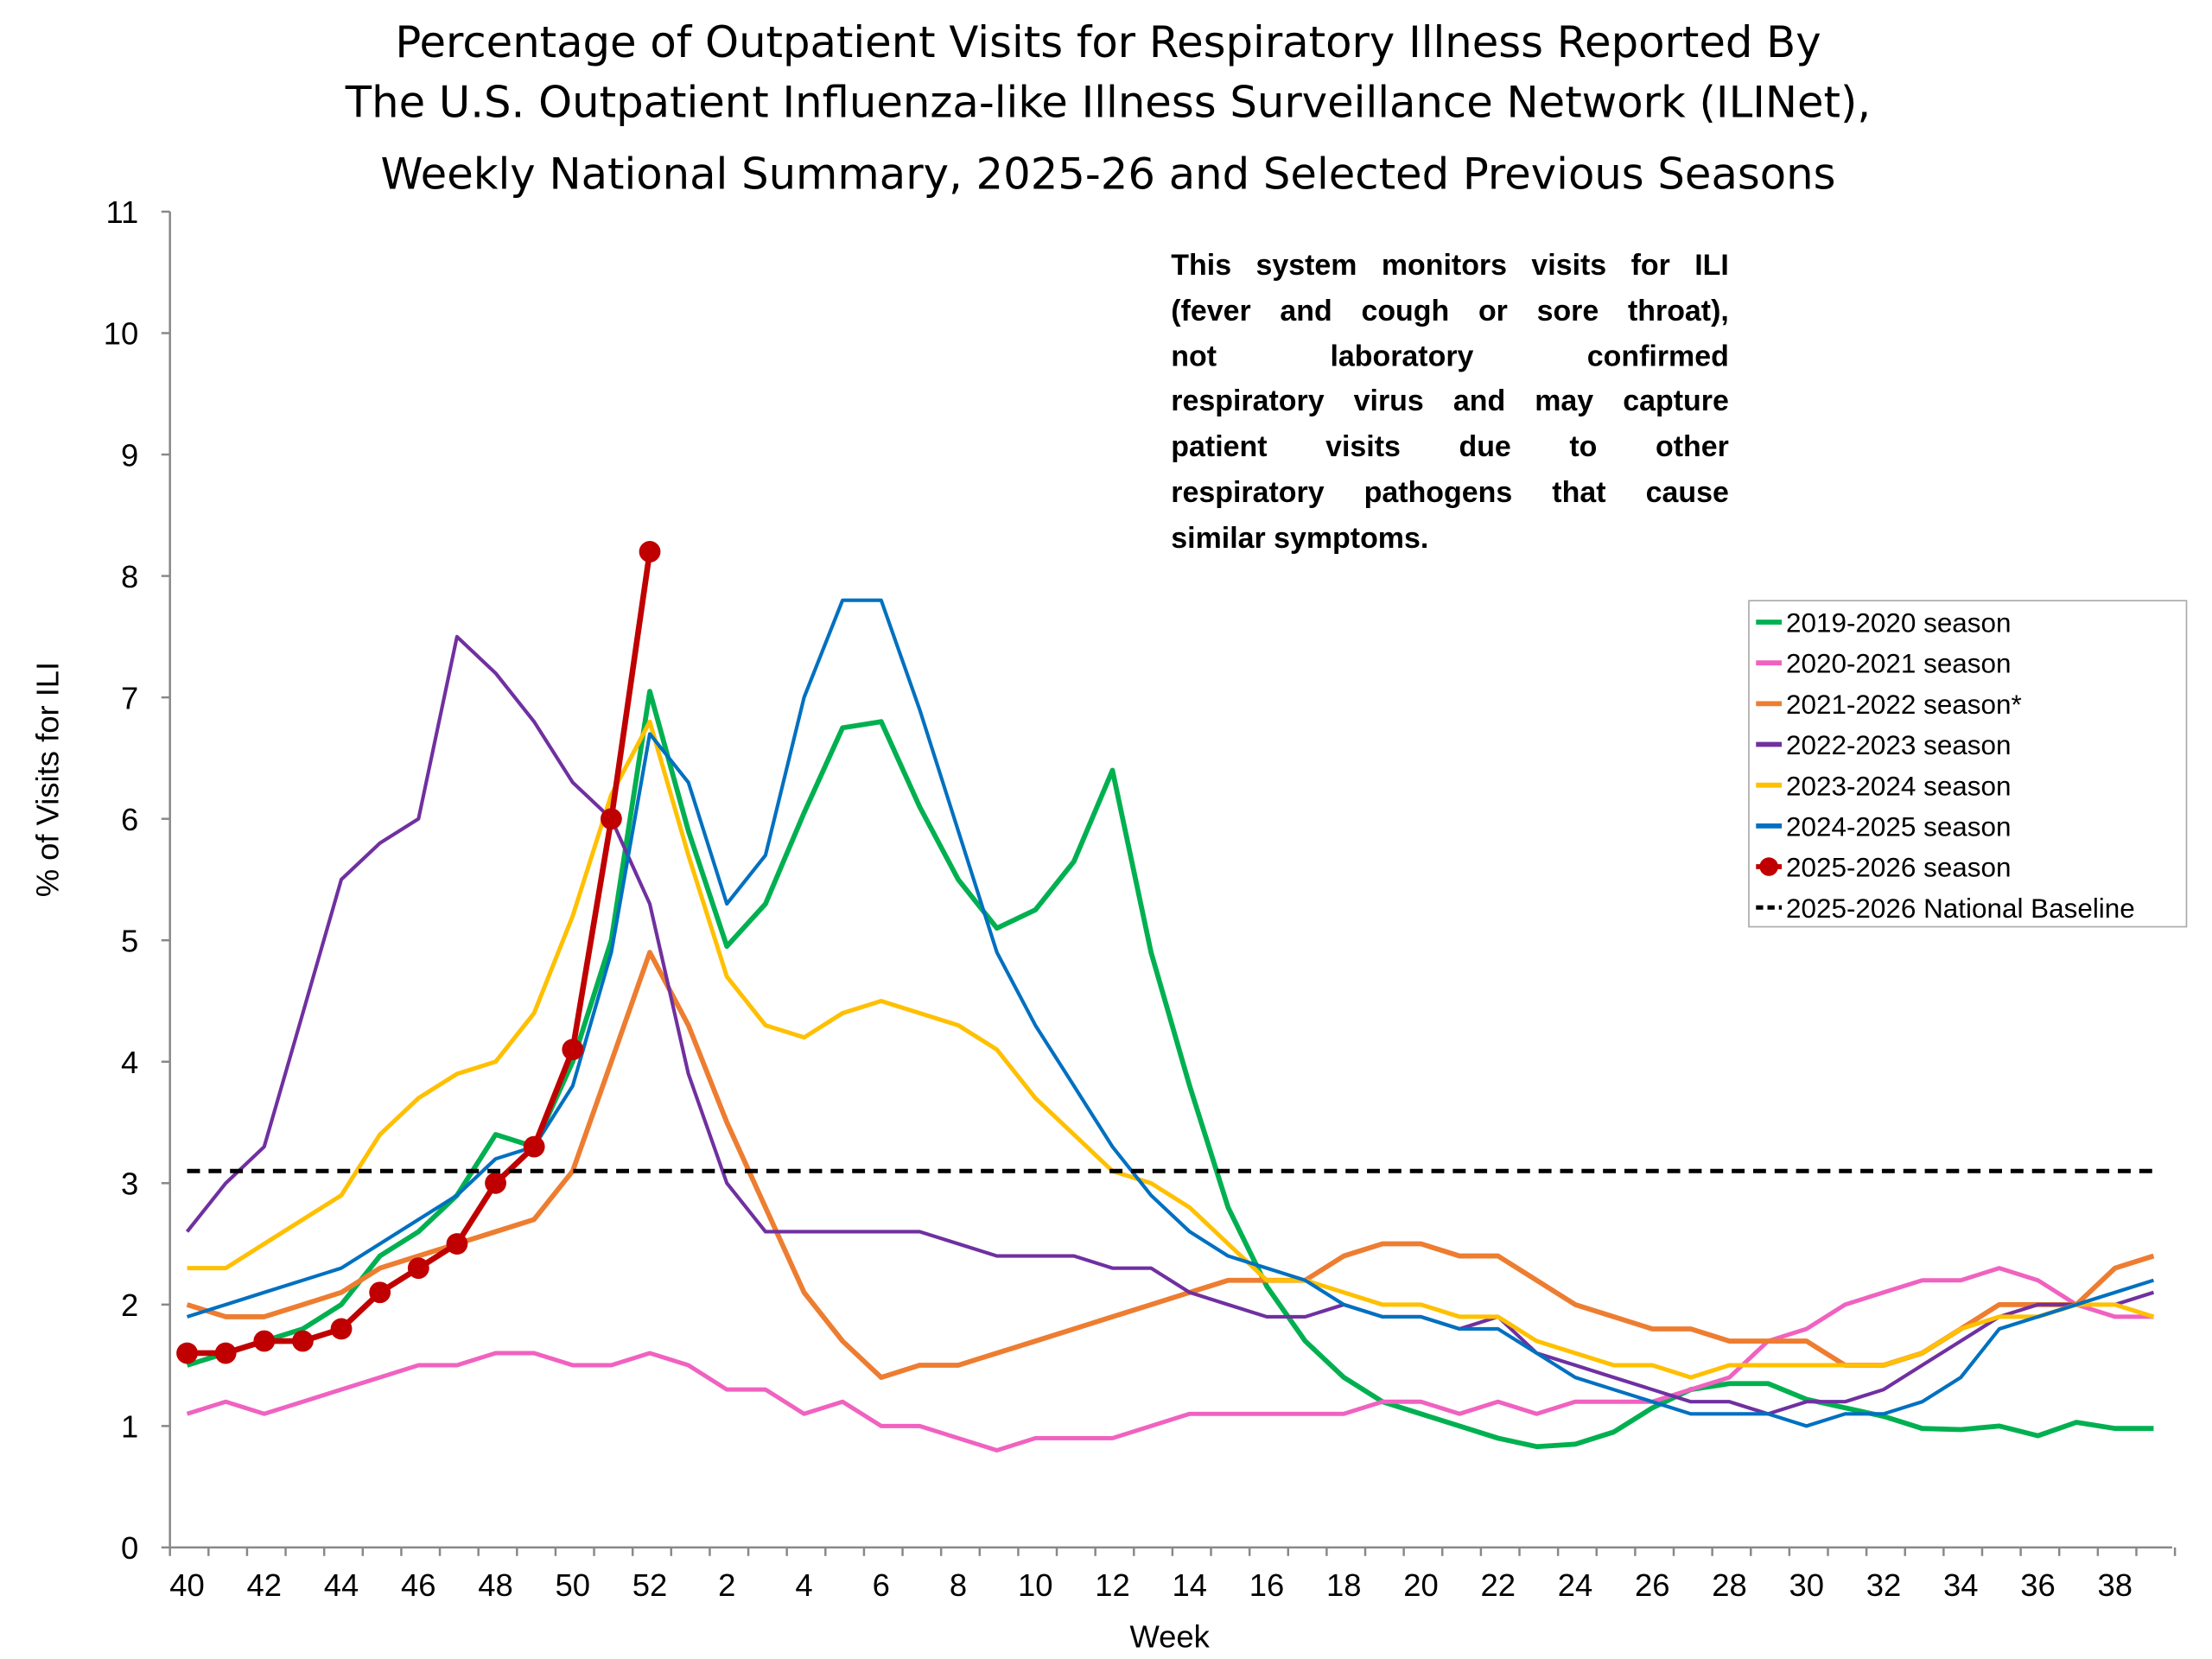 The width and height of the screenshot is (2212, 1659). What do you see at coordinates (573, 1585) in the screenshot?
I see `x-tick-label: 50` at bounding box center [573, 1585].